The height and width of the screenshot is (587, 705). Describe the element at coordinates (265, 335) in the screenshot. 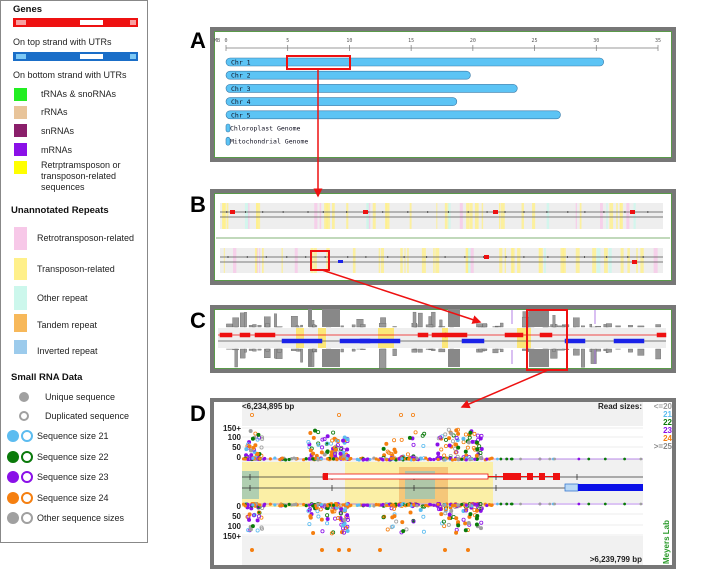

I see `top-strand-gene` at that location.